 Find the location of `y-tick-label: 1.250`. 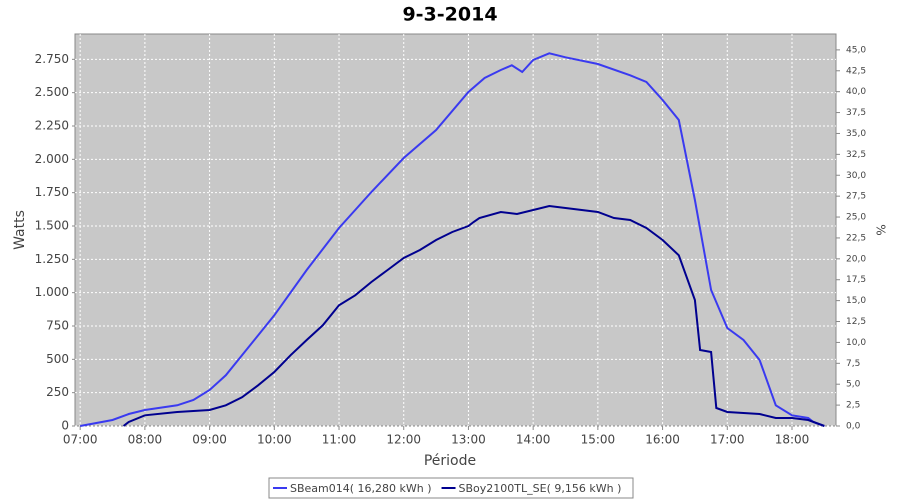

y-tick-label: 1.250 is located at coordinates (52, 259).